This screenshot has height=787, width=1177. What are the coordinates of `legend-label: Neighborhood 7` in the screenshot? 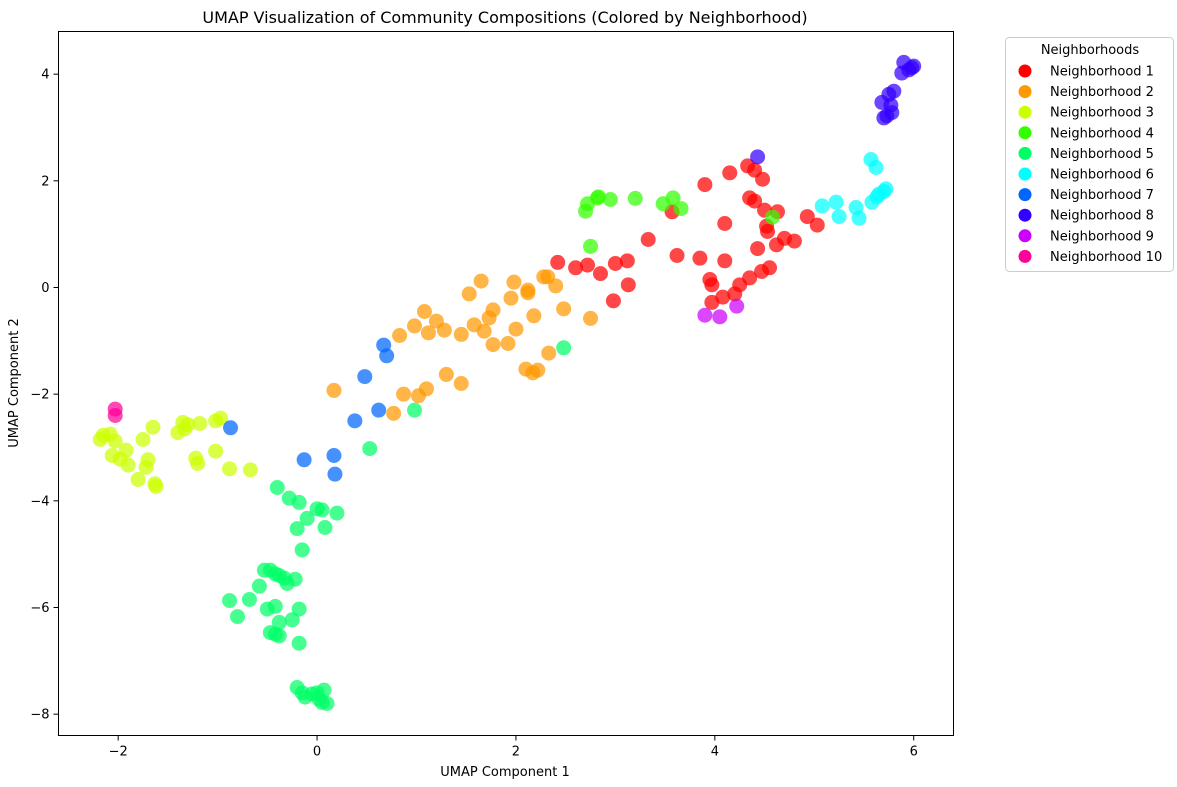 It's located at (1102, 195).